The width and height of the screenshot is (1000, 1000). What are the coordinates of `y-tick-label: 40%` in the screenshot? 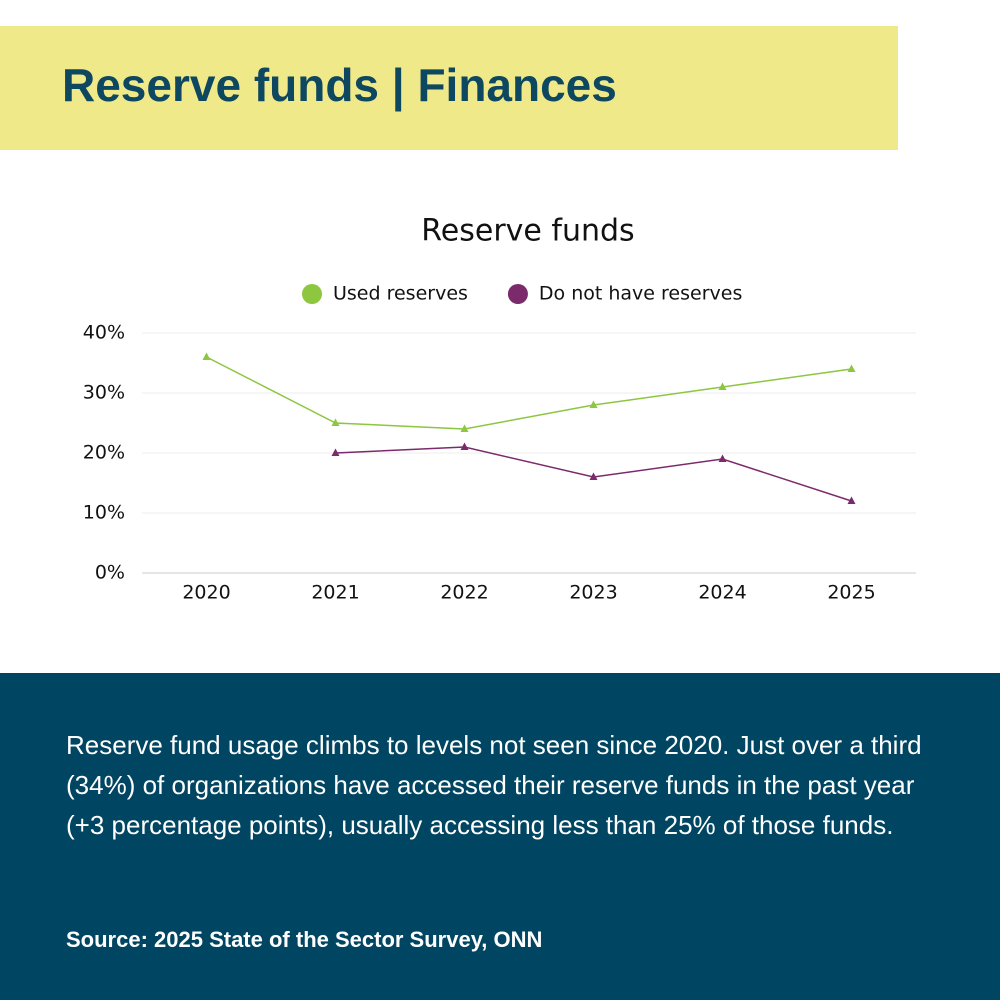 It's located at (104, 333).